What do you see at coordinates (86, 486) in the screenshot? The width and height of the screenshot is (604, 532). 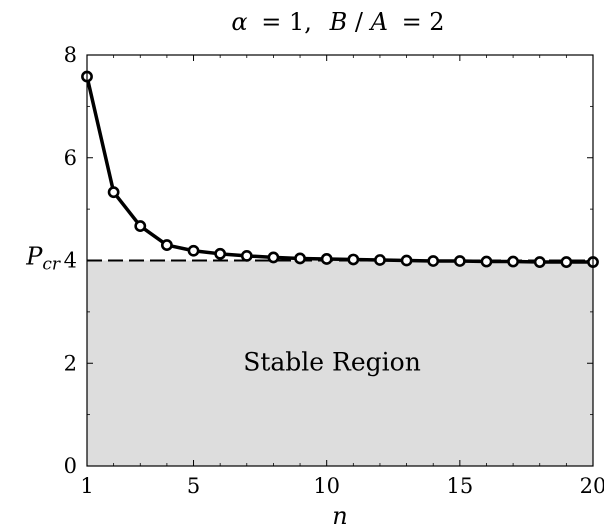 I see `x-tick-label: 1` at bounding box center [86, 486].